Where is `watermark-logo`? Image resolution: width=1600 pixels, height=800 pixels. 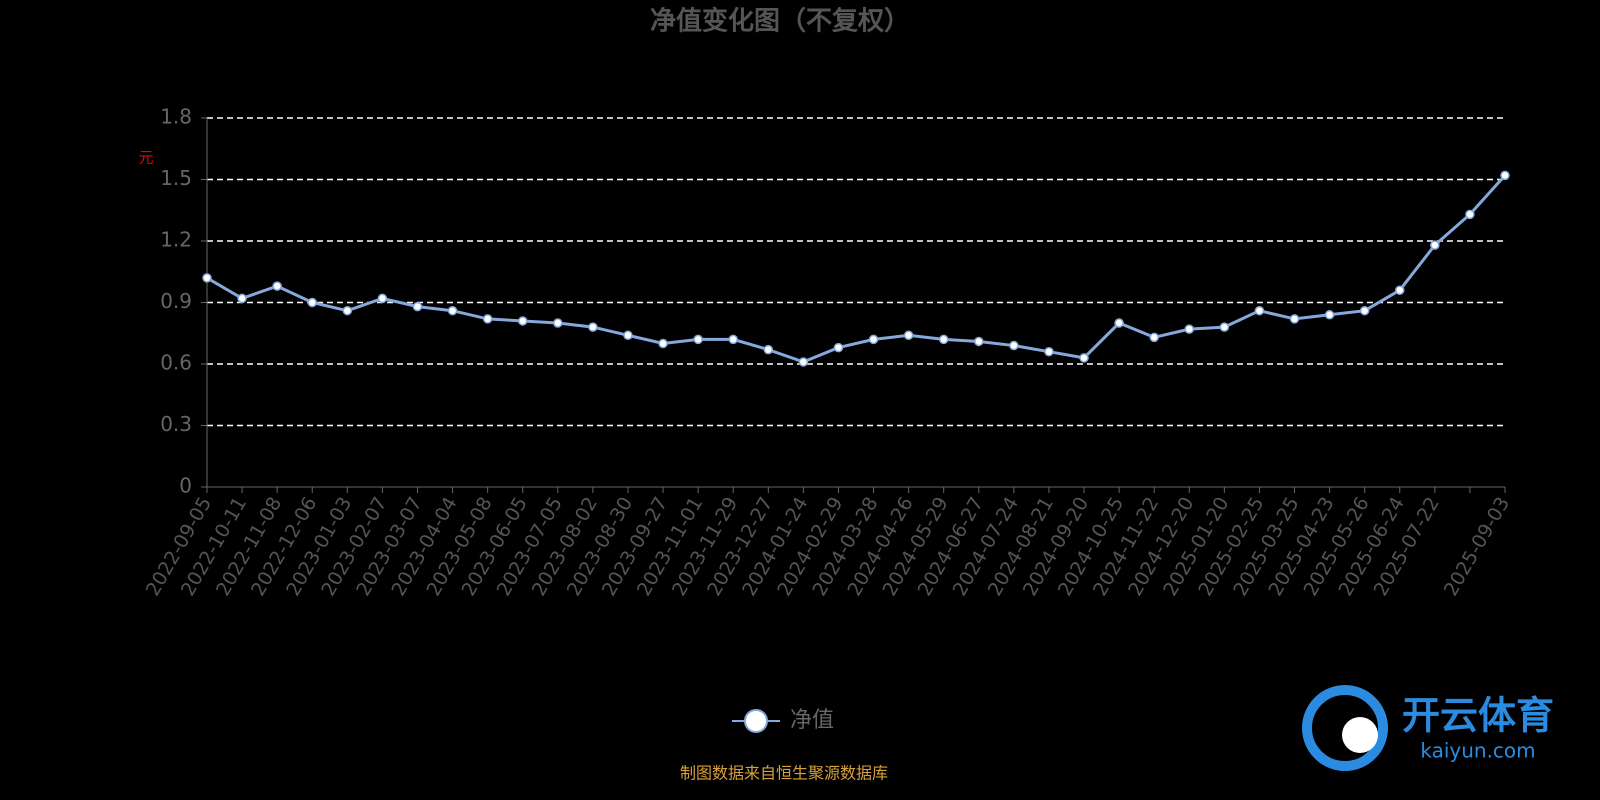
watermark-logo is located at coordinates (1345, 728).